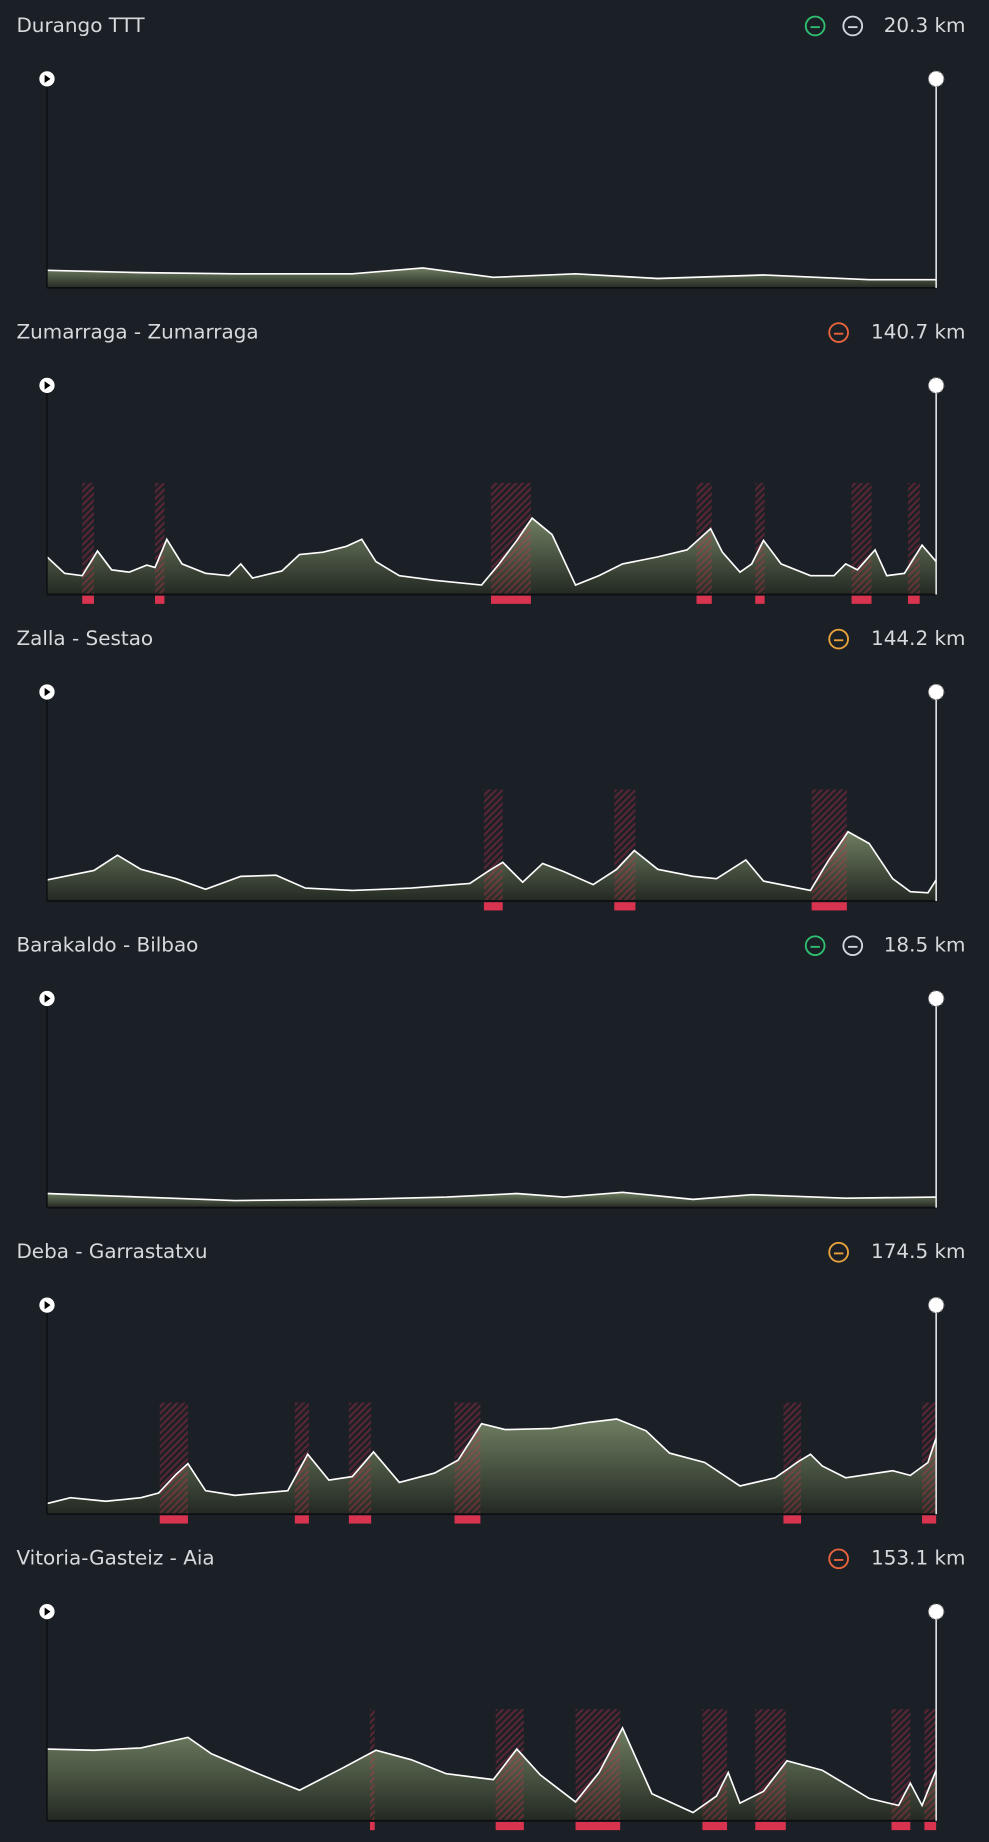 The width and height of the screenshot is (989, 1842). What do you see at coordinates (918, 638) in the screenshot?
I see `stage-distance: 144.2 km` at bounding box center [918, 638].